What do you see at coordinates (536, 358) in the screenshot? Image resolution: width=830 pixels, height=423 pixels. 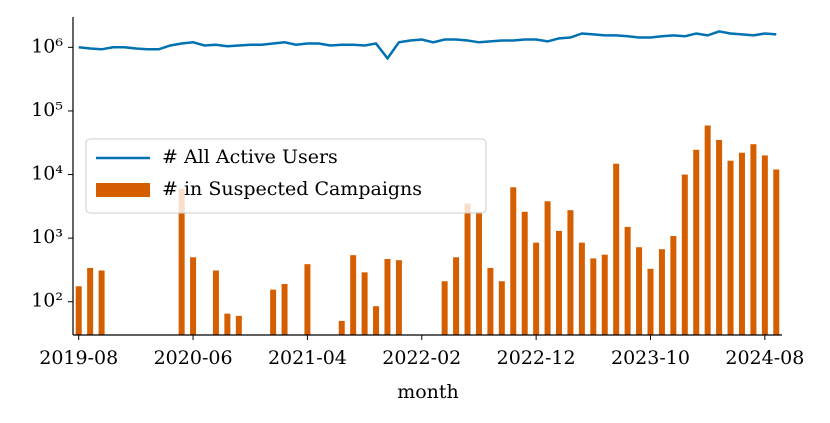 I see `x-tick-label: 2022-12` at bounding box center [536, 358].